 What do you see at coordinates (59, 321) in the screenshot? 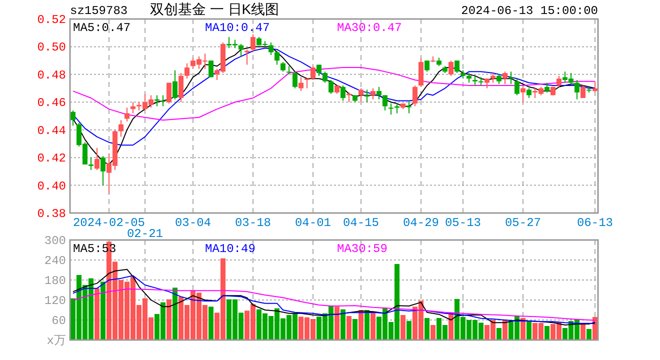
I see `y-tick-label: 60` at bounding box center [59, 321].